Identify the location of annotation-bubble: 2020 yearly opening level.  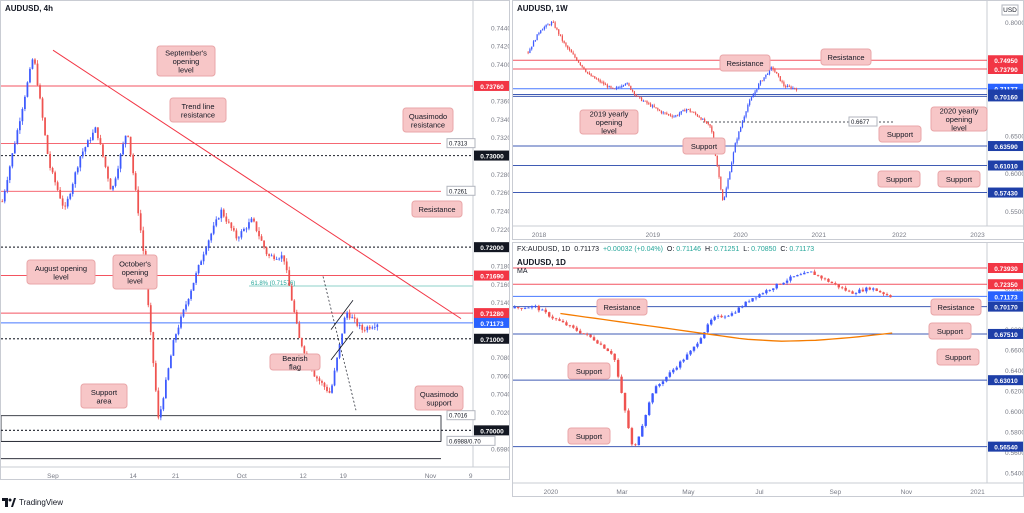
(959, 119).